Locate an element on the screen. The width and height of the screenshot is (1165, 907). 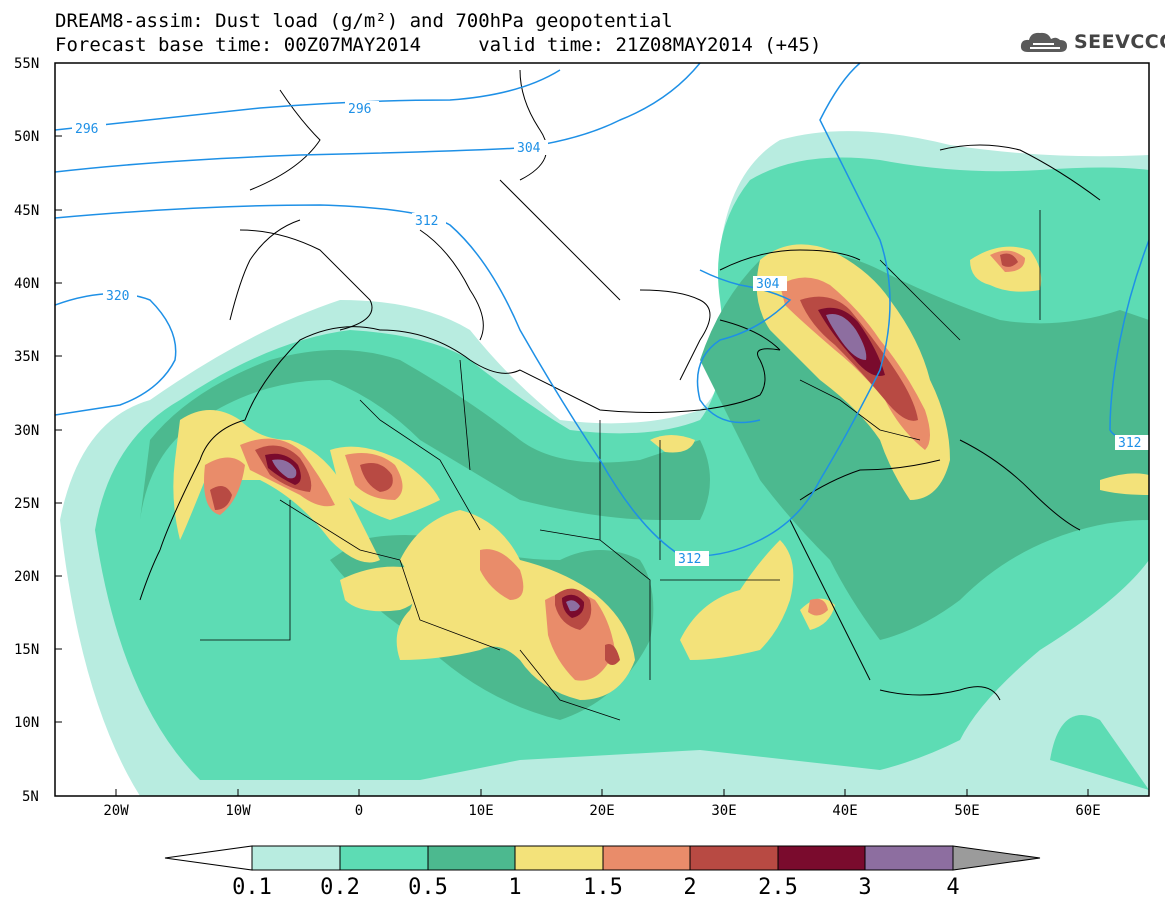
seevccc-logo: SEEVCCC is located at coordinates (1091, 42).